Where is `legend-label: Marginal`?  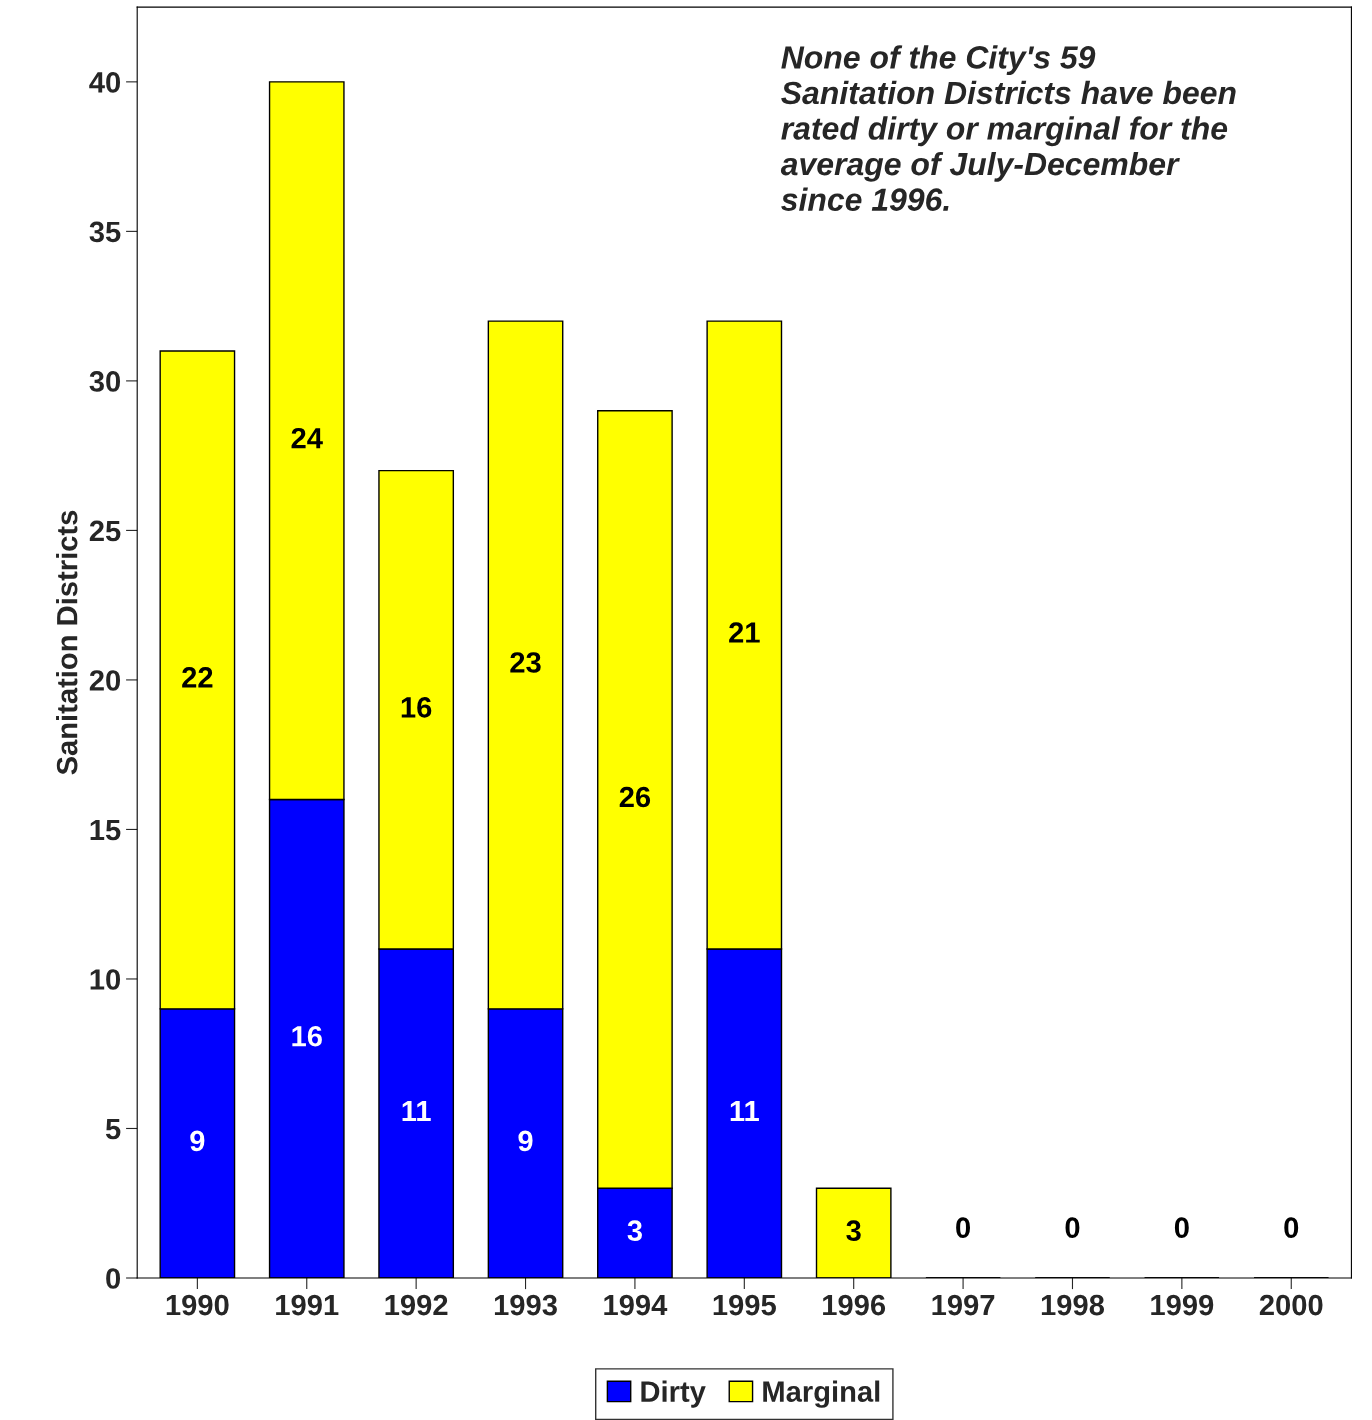
legend-label: Marginal is located at coordinates (821, 1394).